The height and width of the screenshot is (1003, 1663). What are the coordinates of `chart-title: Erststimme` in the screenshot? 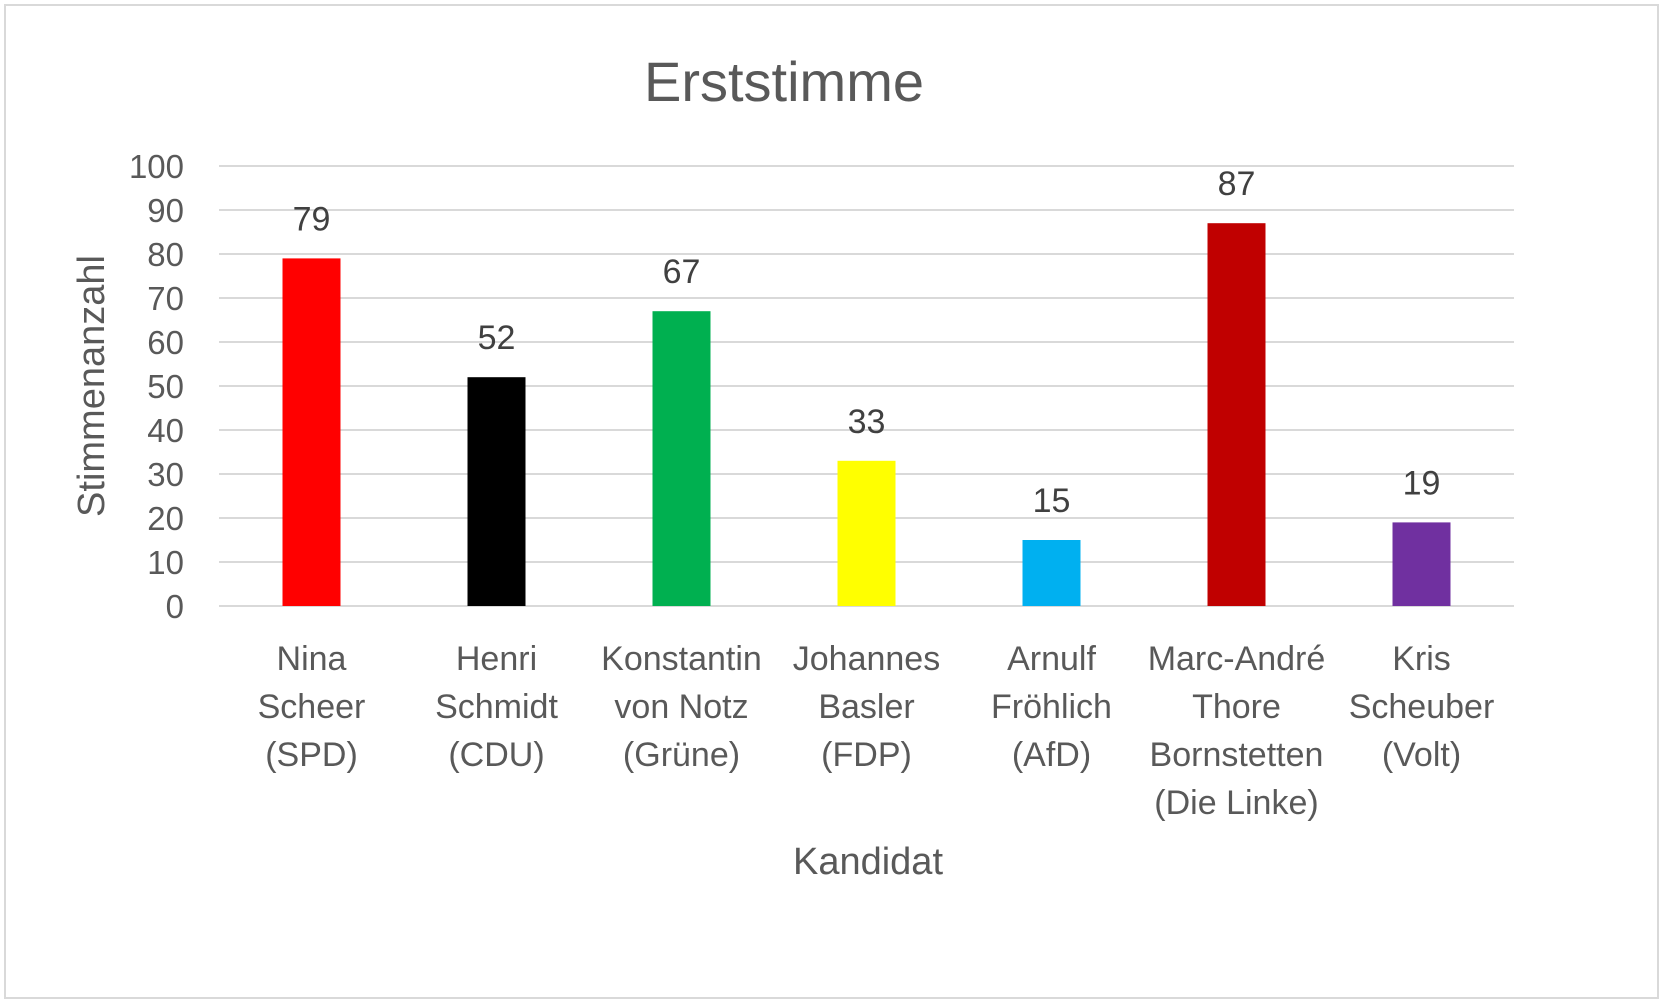 It's located at (784, 81).